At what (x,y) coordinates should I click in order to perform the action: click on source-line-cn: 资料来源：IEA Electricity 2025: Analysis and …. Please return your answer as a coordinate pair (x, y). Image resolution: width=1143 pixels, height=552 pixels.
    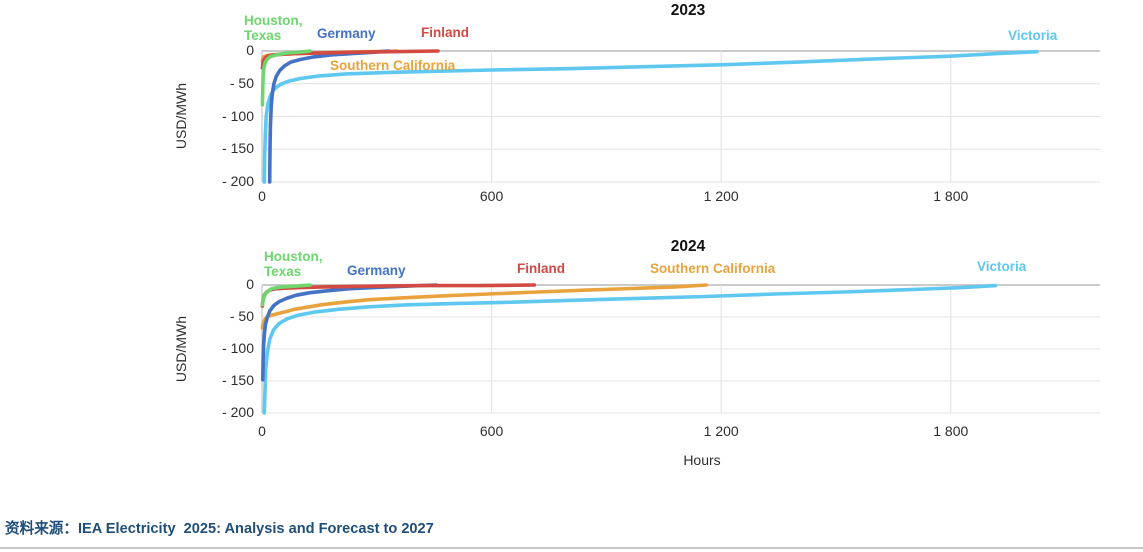
    Looking at the image, I should click on (219, 529).